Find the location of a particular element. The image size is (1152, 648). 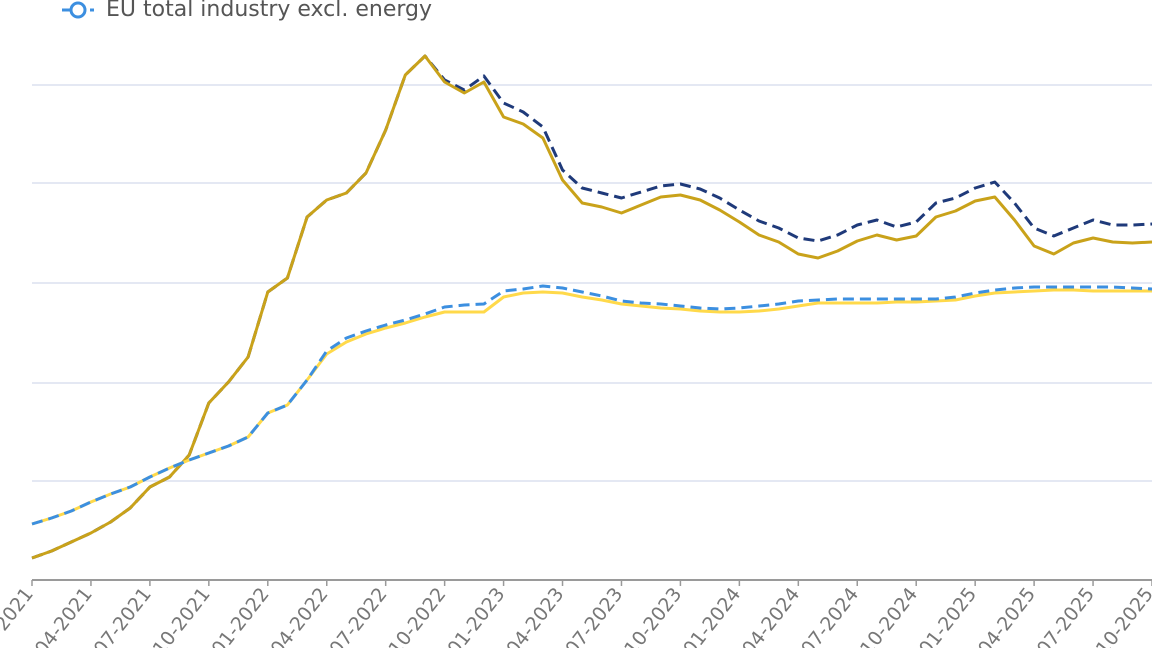

x-tick-label: 04-2024 is located at coordinates (771, 616).